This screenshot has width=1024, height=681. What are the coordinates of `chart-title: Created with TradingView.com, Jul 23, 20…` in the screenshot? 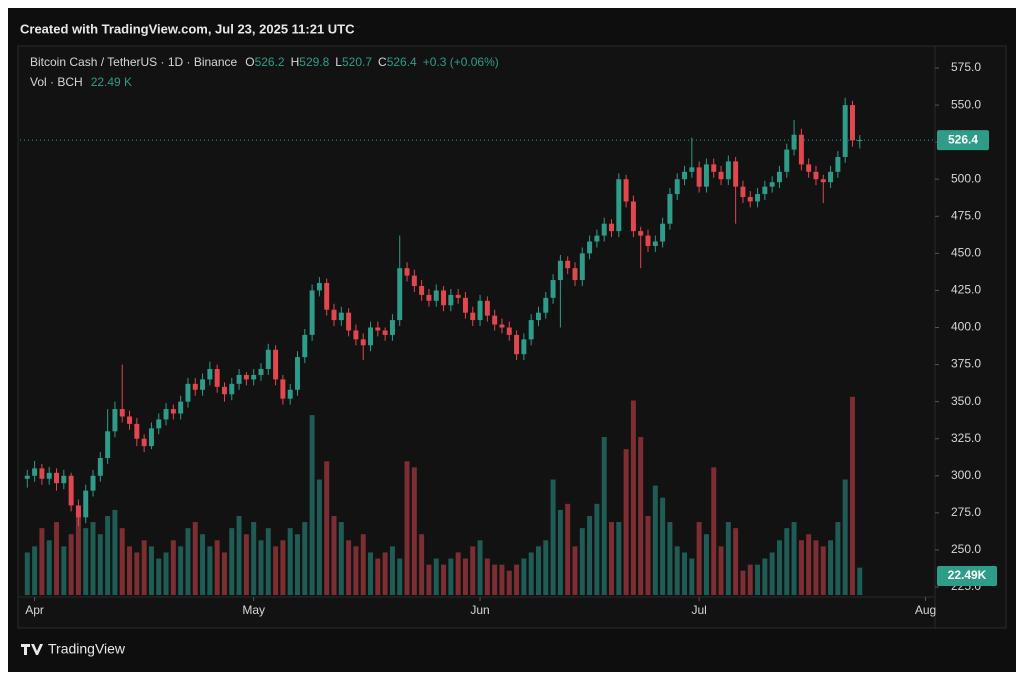 It's located at (187, 28).